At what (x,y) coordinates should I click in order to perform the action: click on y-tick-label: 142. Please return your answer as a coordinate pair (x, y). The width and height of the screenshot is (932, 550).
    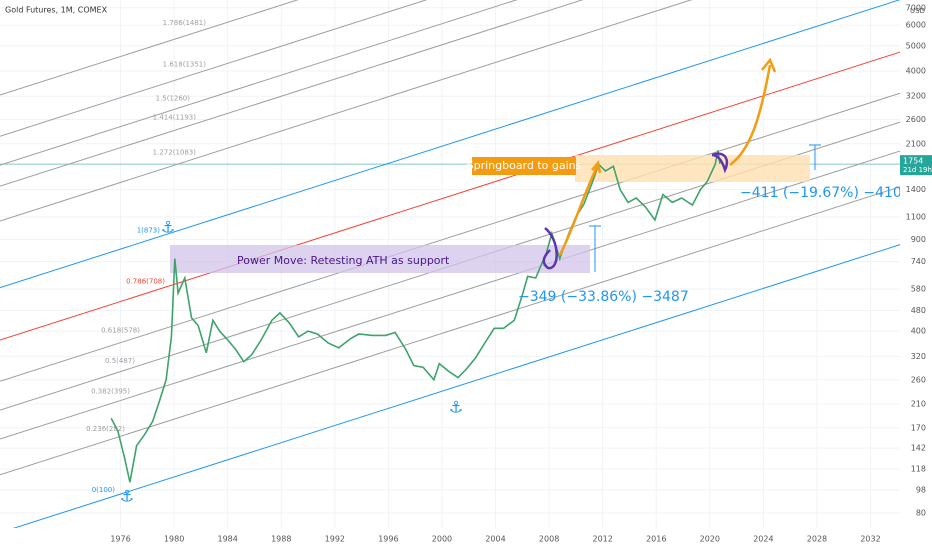
    Looking at the image, I should click on (918, 448).